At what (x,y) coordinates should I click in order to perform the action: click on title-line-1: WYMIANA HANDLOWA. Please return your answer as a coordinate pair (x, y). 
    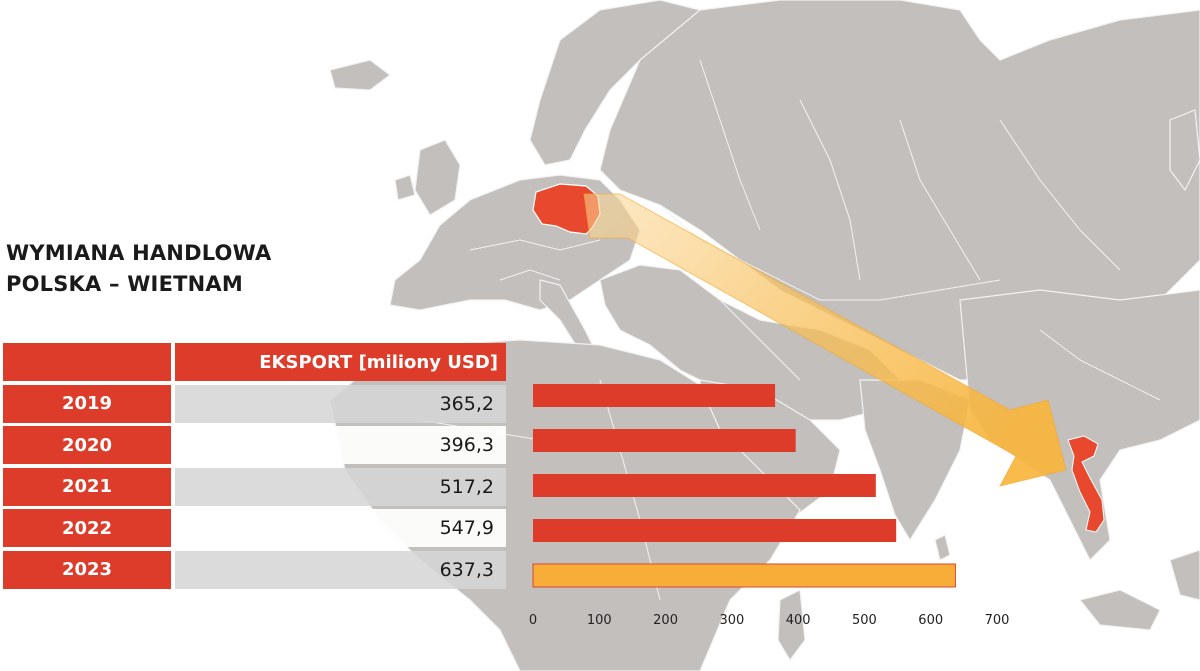
    Looking at the image, I should click on (139, 253).